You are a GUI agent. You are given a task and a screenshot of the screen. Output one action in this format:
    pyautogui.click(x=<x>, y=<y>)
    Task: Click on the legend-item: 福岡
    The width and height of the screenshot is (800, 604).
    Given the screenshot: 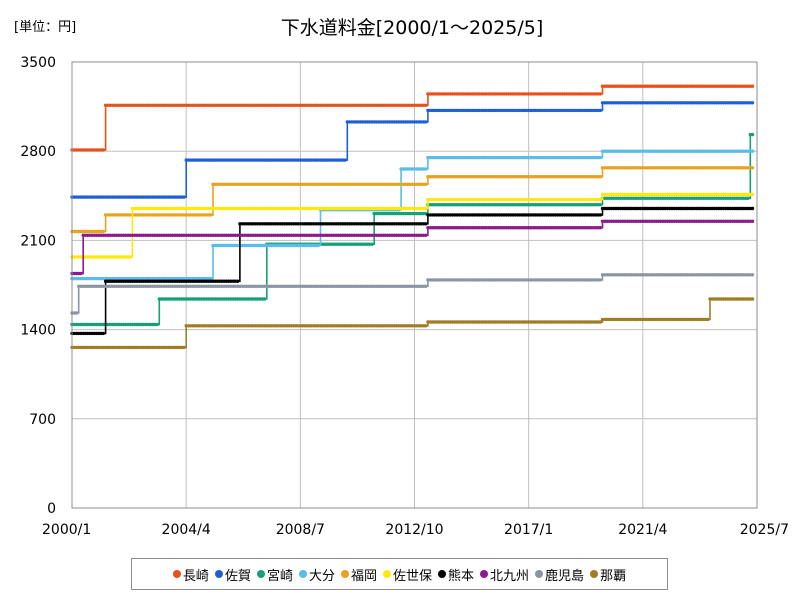 What is the action you would take?
    pyautogui.click(x=358, y=574)
    